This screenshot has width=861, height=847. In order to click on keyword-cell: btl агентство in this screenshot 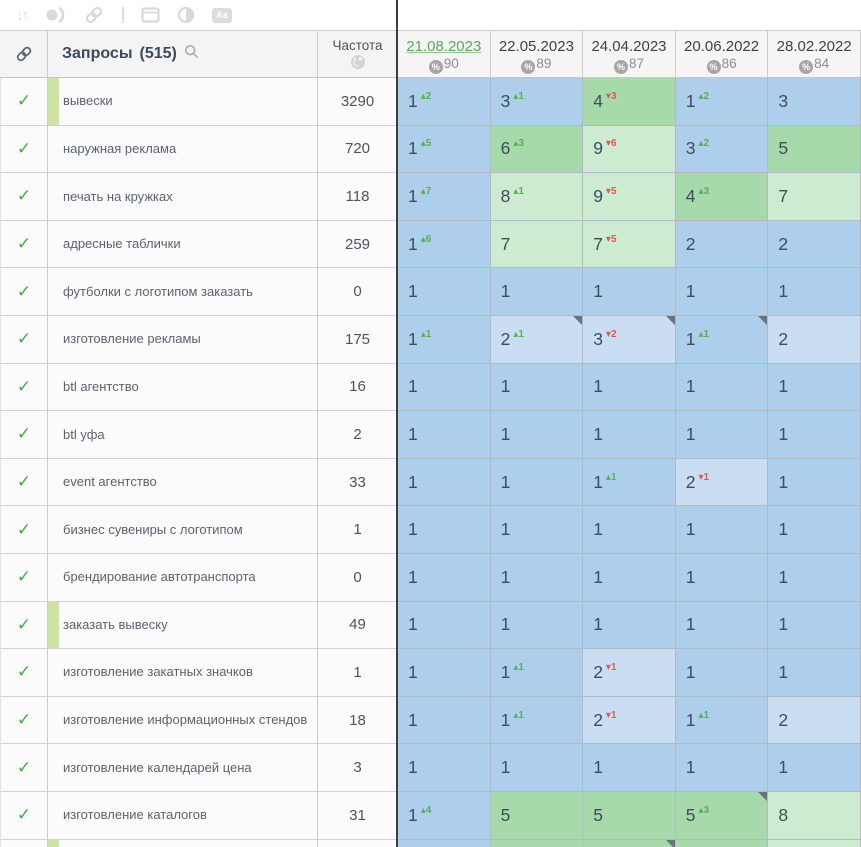, I will do `click(183, 387)`.